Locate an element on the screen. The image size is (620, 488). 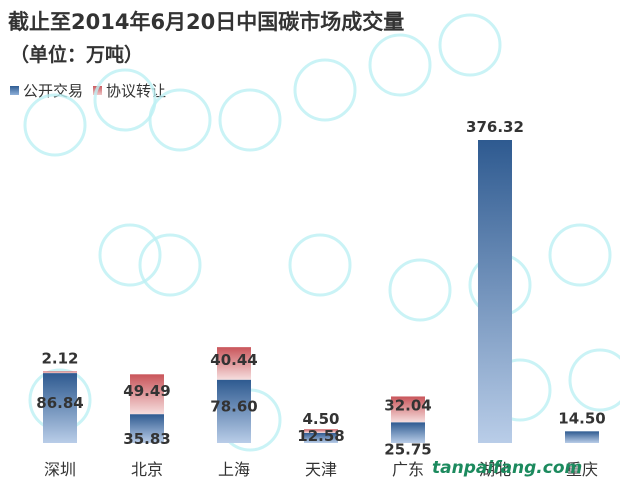
category-label: 湖北 is located at coordinates (495, 469).